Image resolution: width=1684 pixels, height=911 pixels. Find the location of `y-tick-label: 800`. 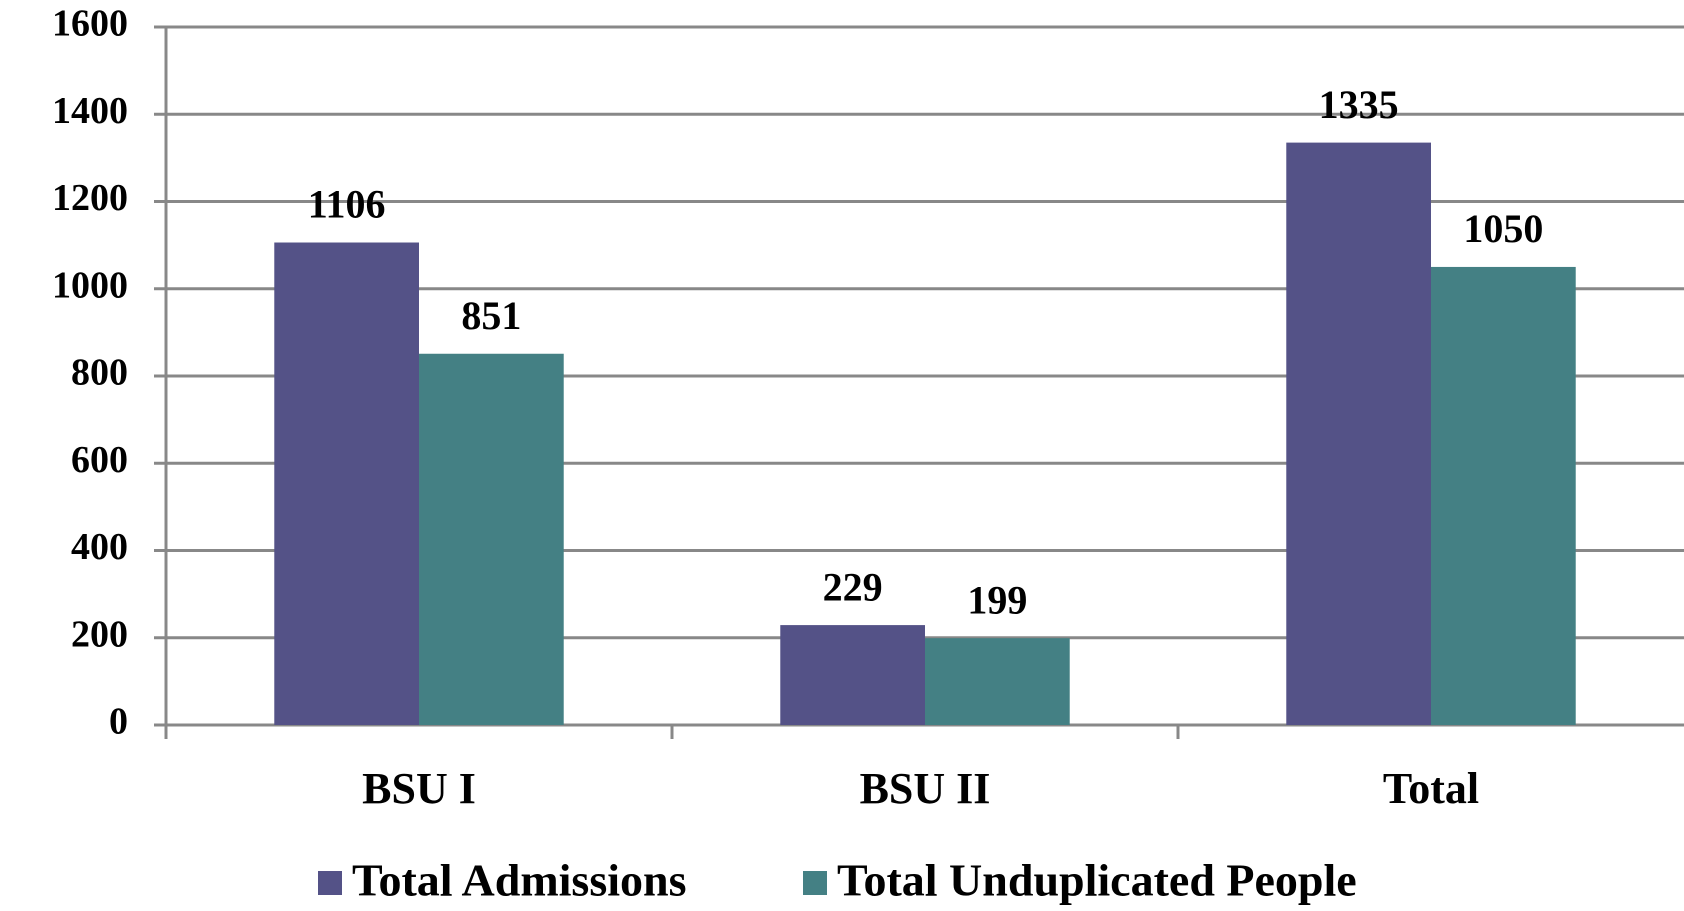

y-tick-label: 800 is located at coordinates (99, 373).